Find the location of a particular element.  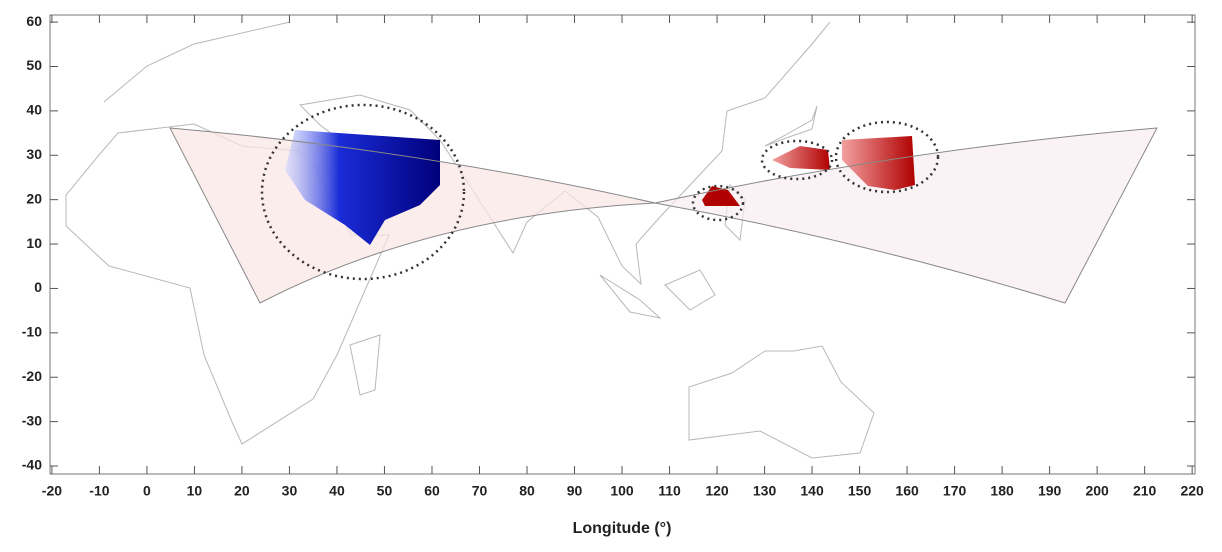

x-tick-label: 60 is located at coordinates (432, 491).